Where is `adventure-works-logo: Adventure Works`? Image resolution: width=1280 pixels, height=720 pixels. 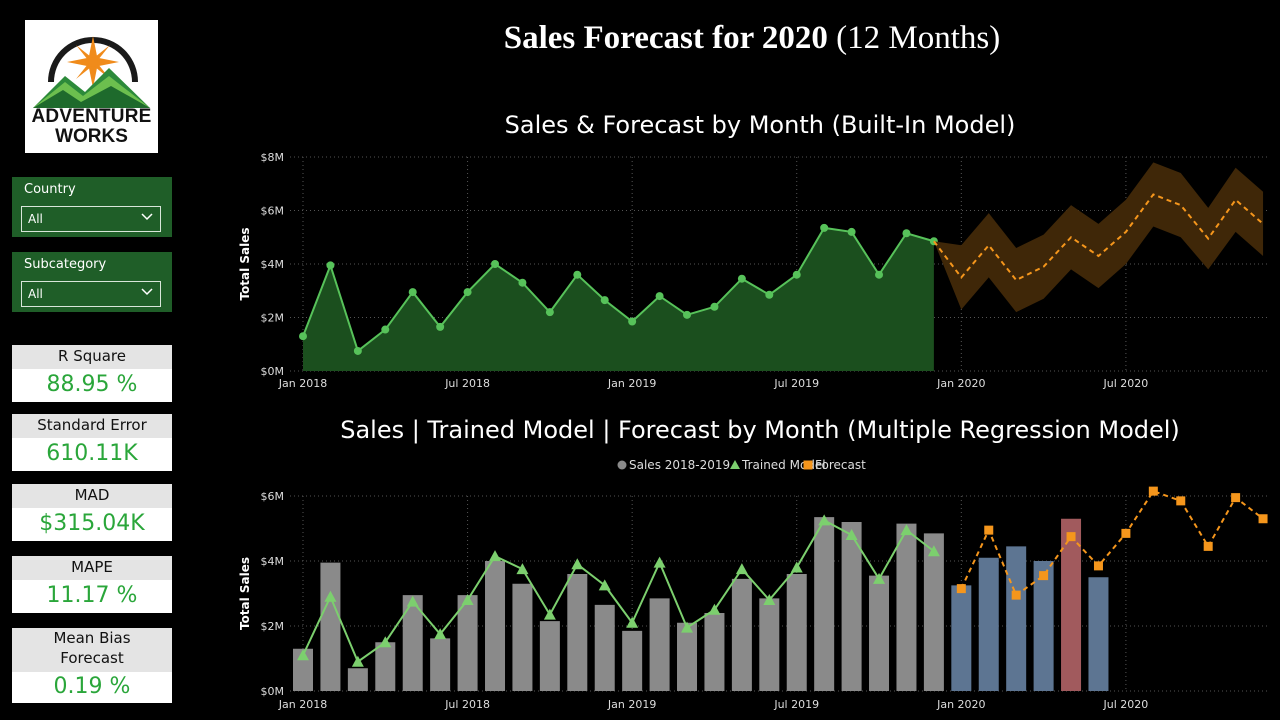
adventure-works-logo: Adventure Works is located at coordinates (91, 86).